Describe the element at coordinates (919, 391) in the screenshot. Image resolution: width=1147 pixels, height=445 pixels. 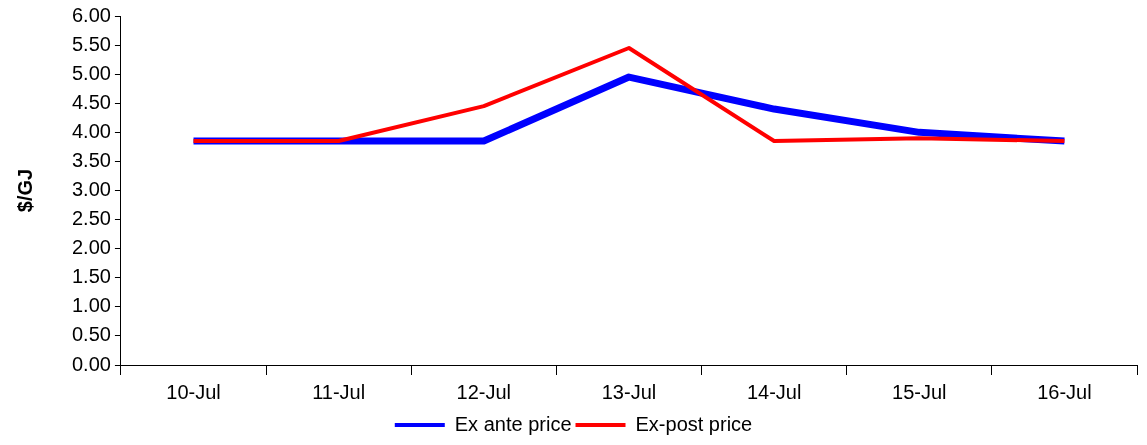
I see `x-tick-label: 15-Jul` at that location.